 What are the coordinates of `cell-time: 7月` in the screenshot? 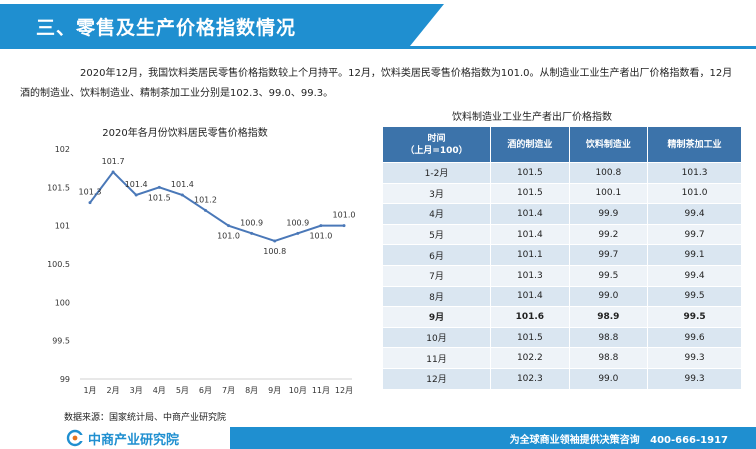 It's located at (436, 275).